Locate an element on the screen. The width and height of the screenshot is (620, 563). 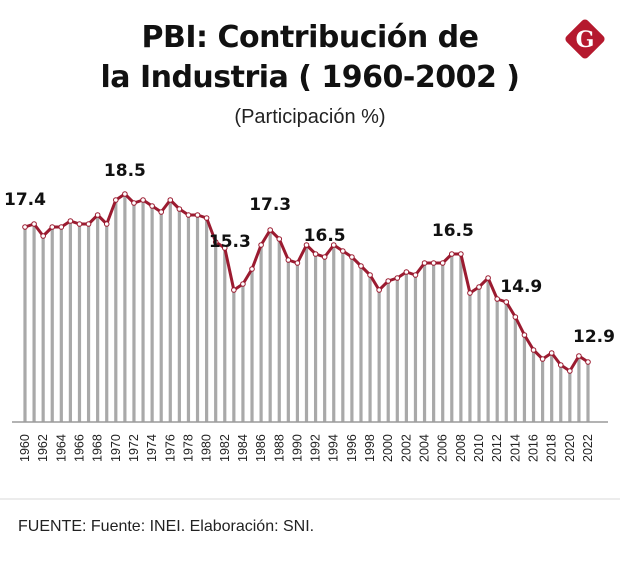
point-1996 is located at coordinates (352, 257).